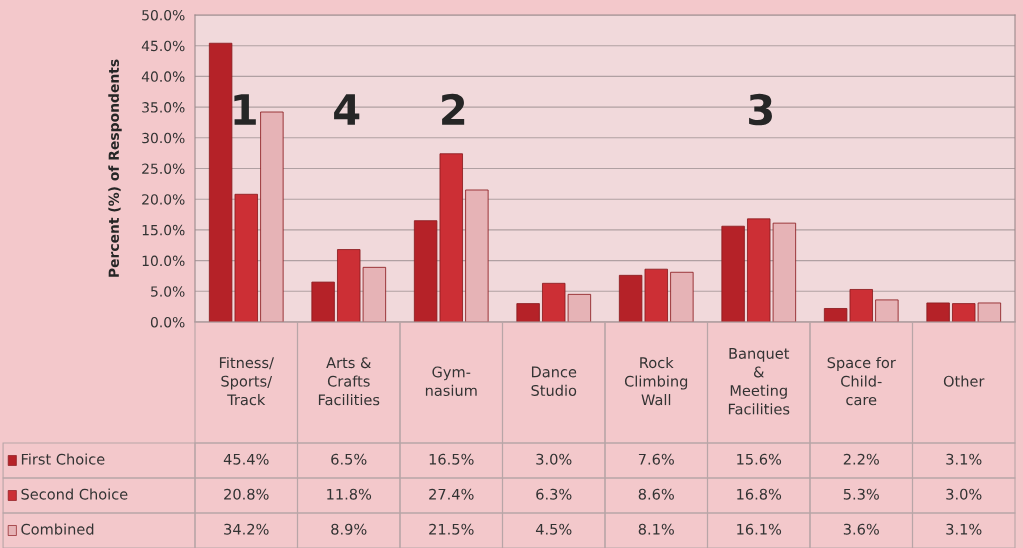 Image resolution: width=1023 pixels, height=548 pixels. What do you see at coordinates (63, 459) in the screenshot?
I see `legend-label: First Choice` at bounding box center [63, 459].